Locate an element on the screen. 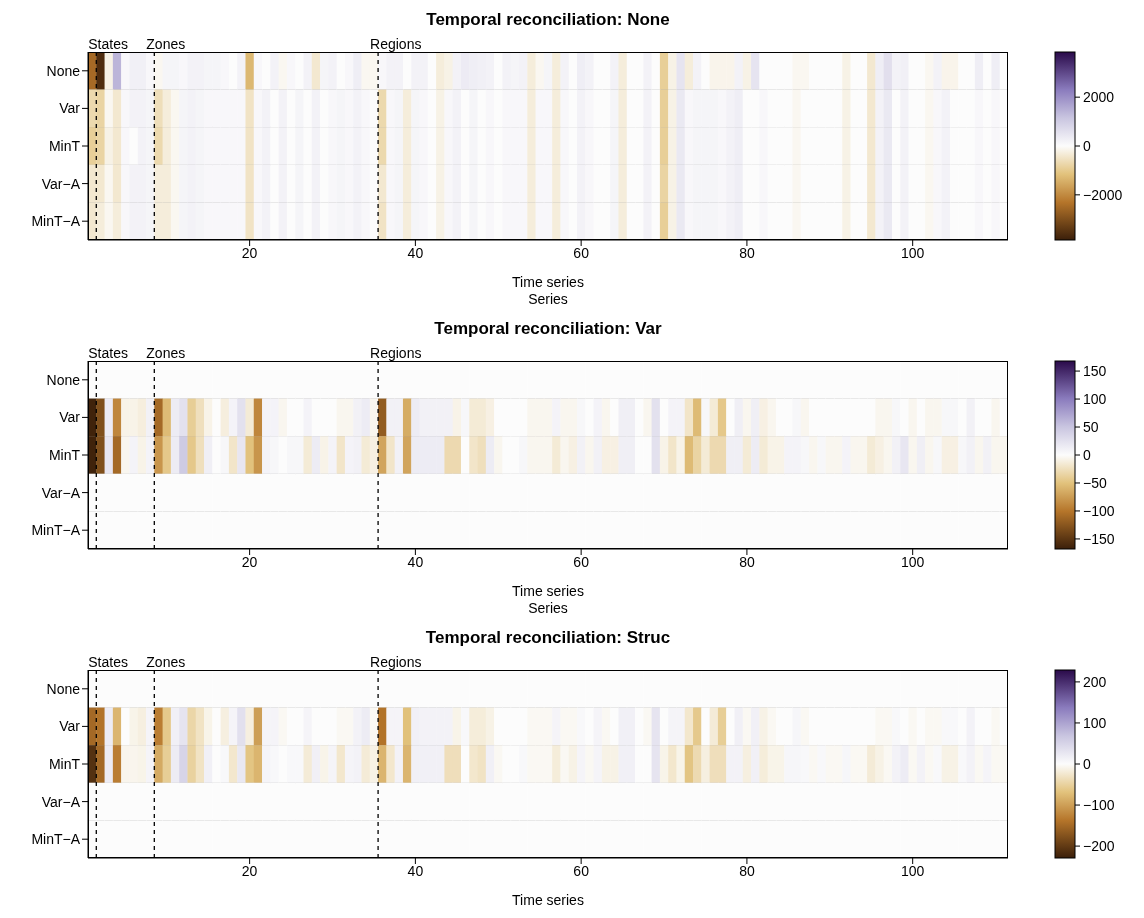 This screenshot has height=918, width=1144. color-bar-label: 2000 is located at coordinates (1099, 97).